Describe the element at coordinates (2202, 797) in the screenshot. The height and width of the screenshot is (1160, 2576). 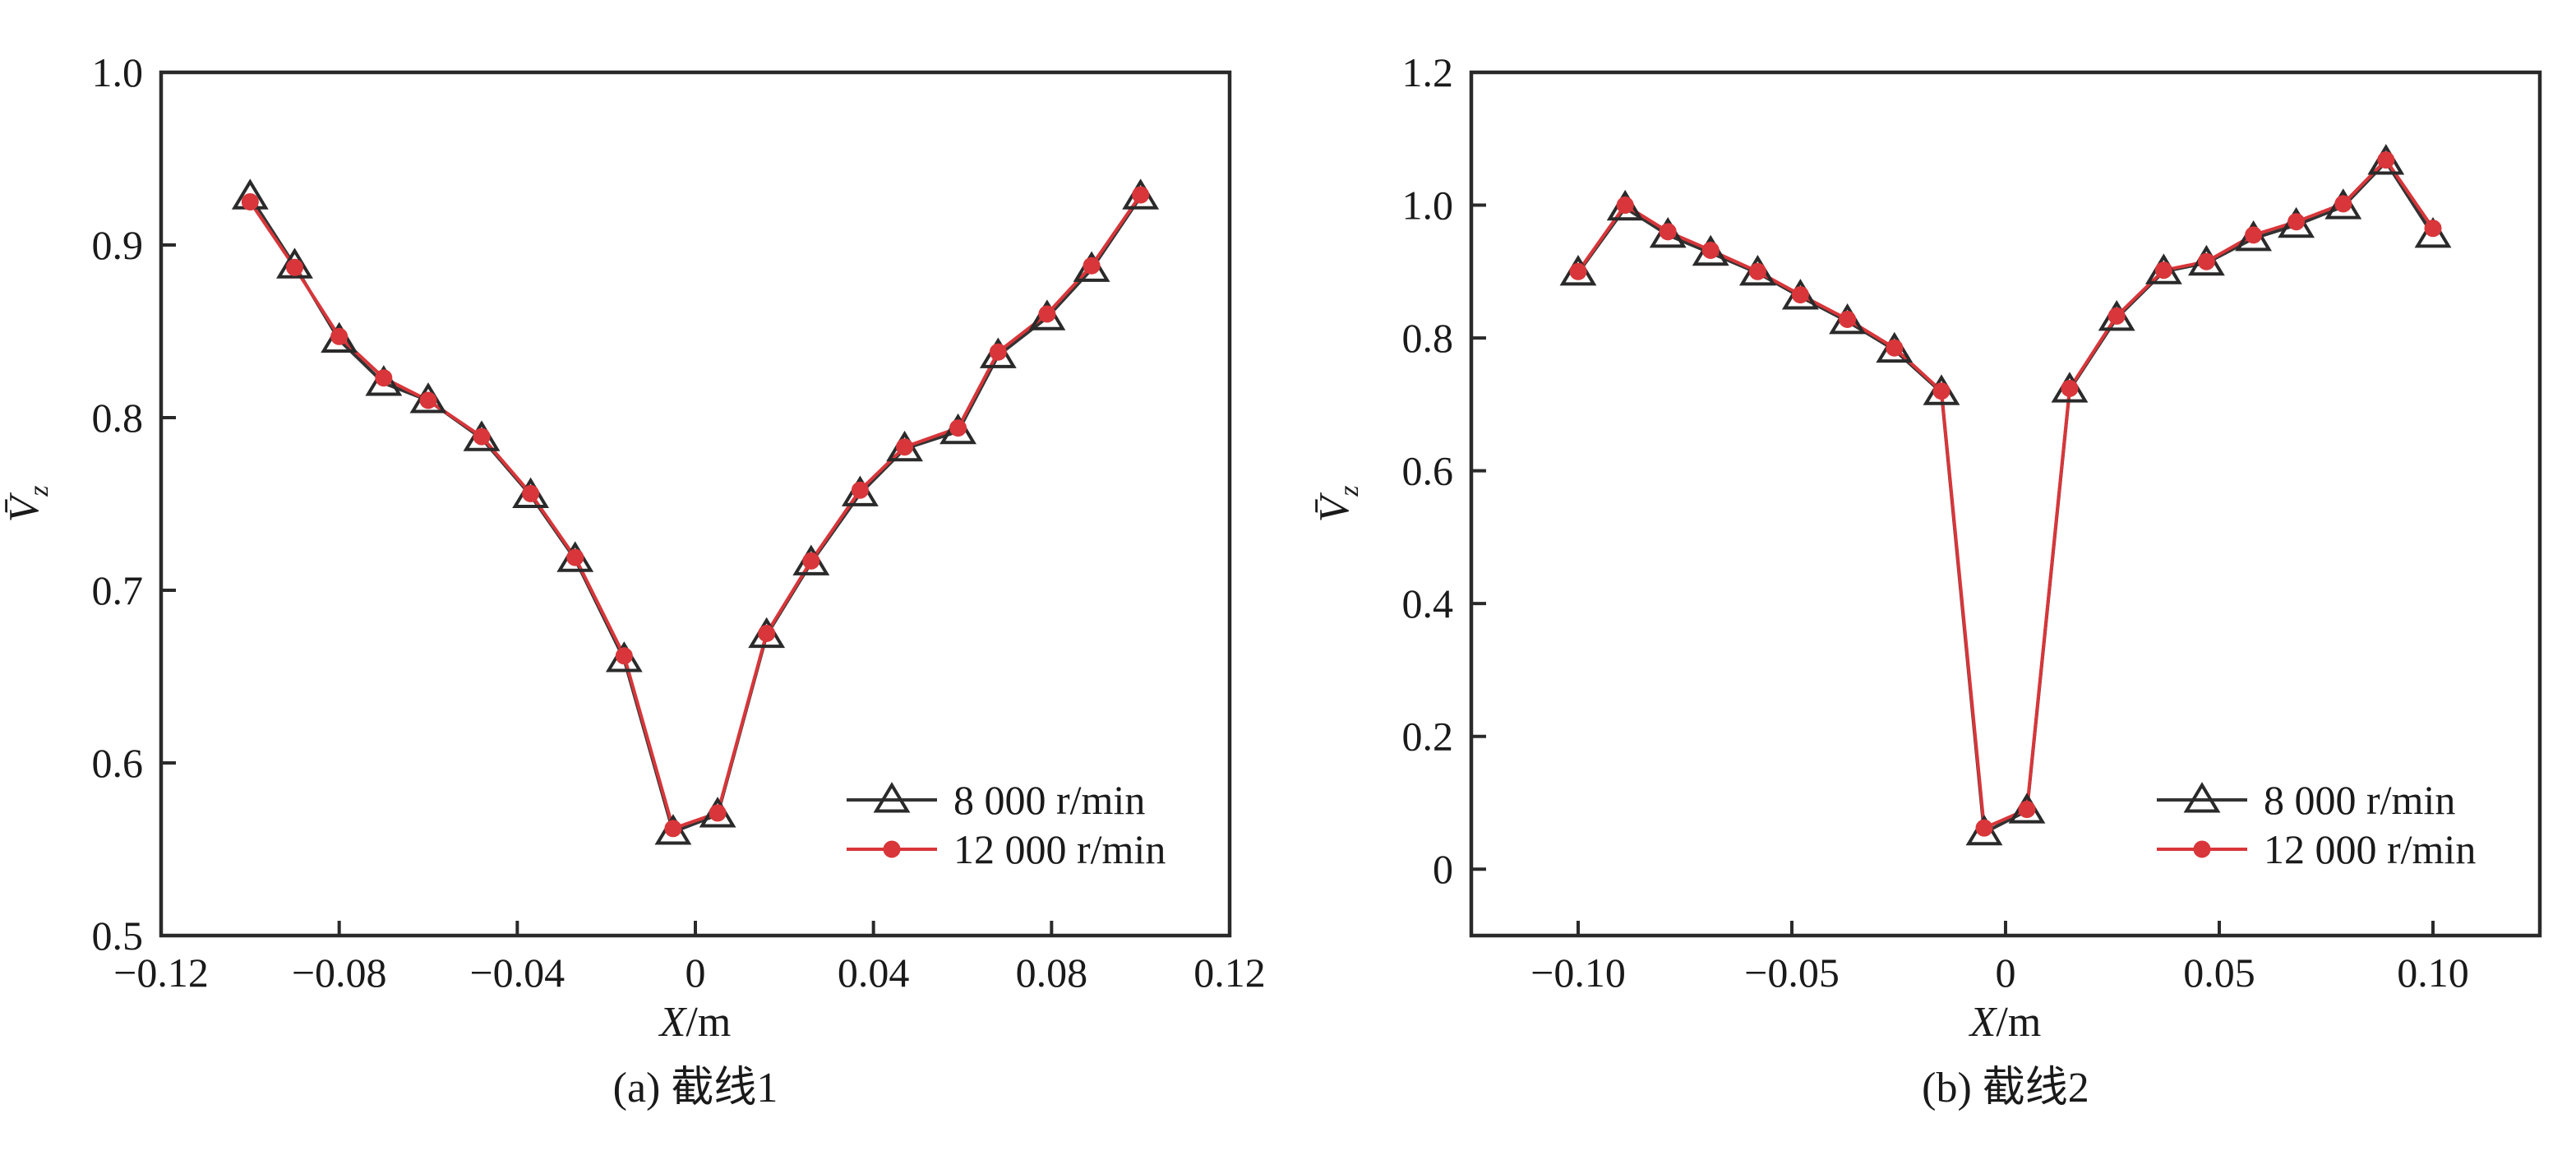
I see `chartb-legend-8000-marker` at that location.